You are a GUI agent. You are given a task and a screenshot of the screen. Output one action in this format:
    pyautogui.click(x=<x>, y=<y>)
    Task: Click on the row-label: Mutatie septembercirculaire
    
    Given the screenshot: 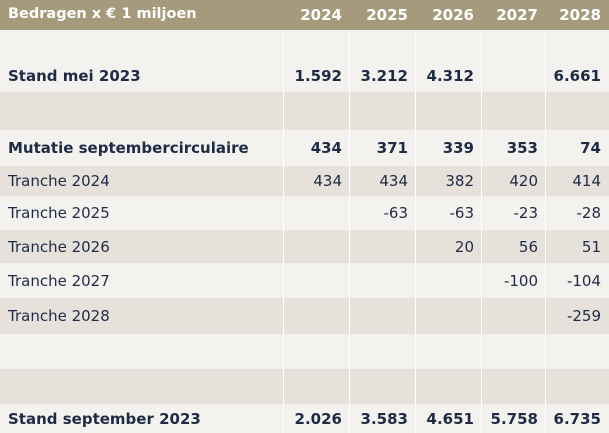 What is the action you would take?
    pyautogui.click(x=128, y=148)
    